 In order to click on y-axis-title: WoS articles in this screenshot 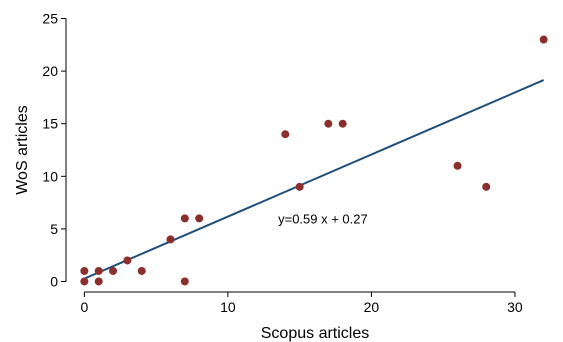, I will do `click(22, 150)`.